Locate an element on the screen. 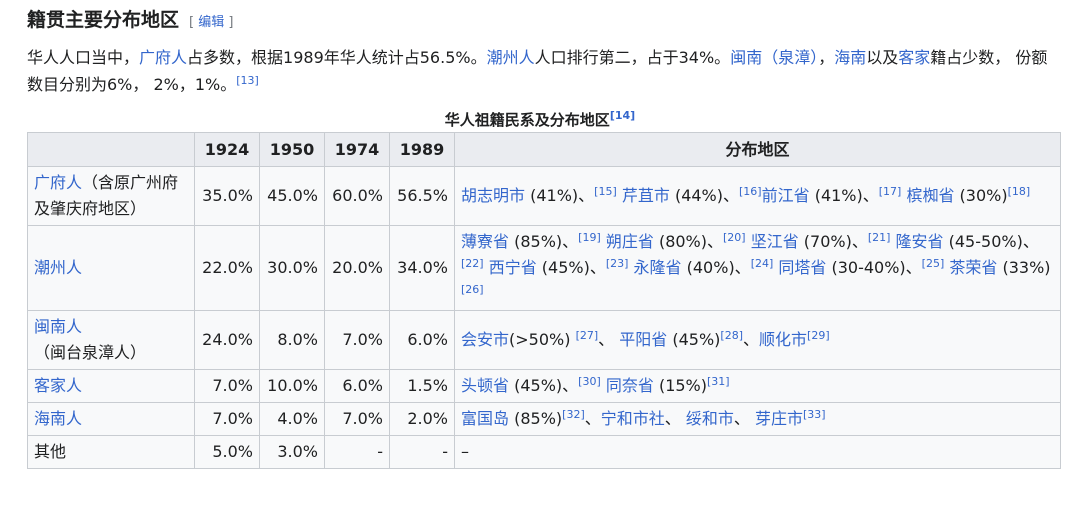 This screenshot has height=506, width=1080. text: （闽台泉漳人） is located at coordinates (90, 352).